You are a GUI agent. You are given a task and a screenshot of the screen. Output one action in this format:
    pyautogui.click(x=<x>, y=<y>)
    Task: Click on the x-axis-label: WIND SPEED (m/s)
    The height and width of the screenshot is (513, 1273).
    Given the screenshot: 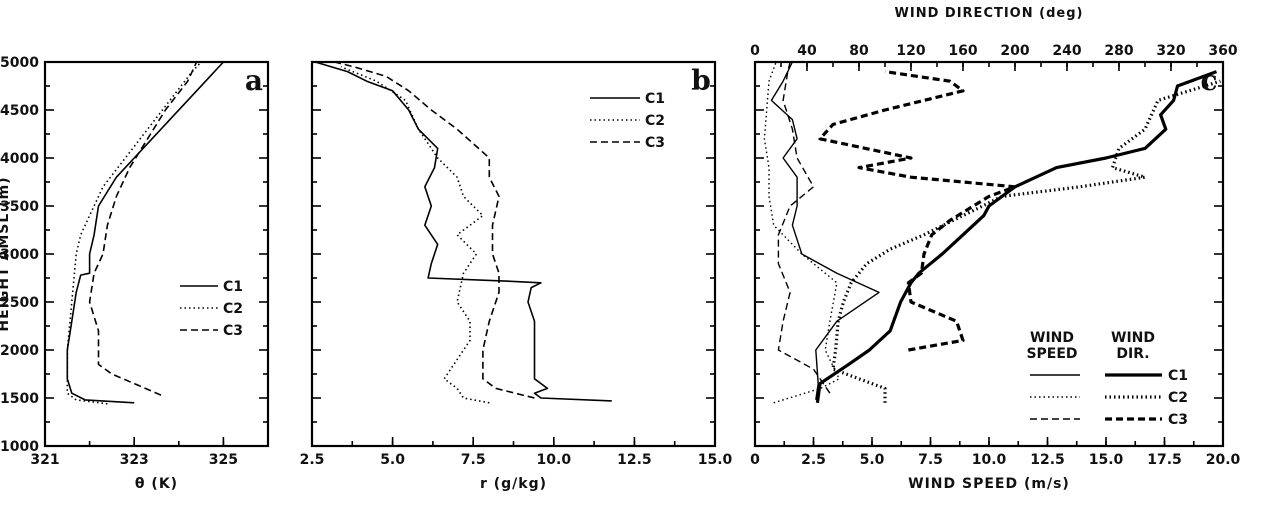 What is the action you would take?
    pyautogui.click(x=989, y=484)
    